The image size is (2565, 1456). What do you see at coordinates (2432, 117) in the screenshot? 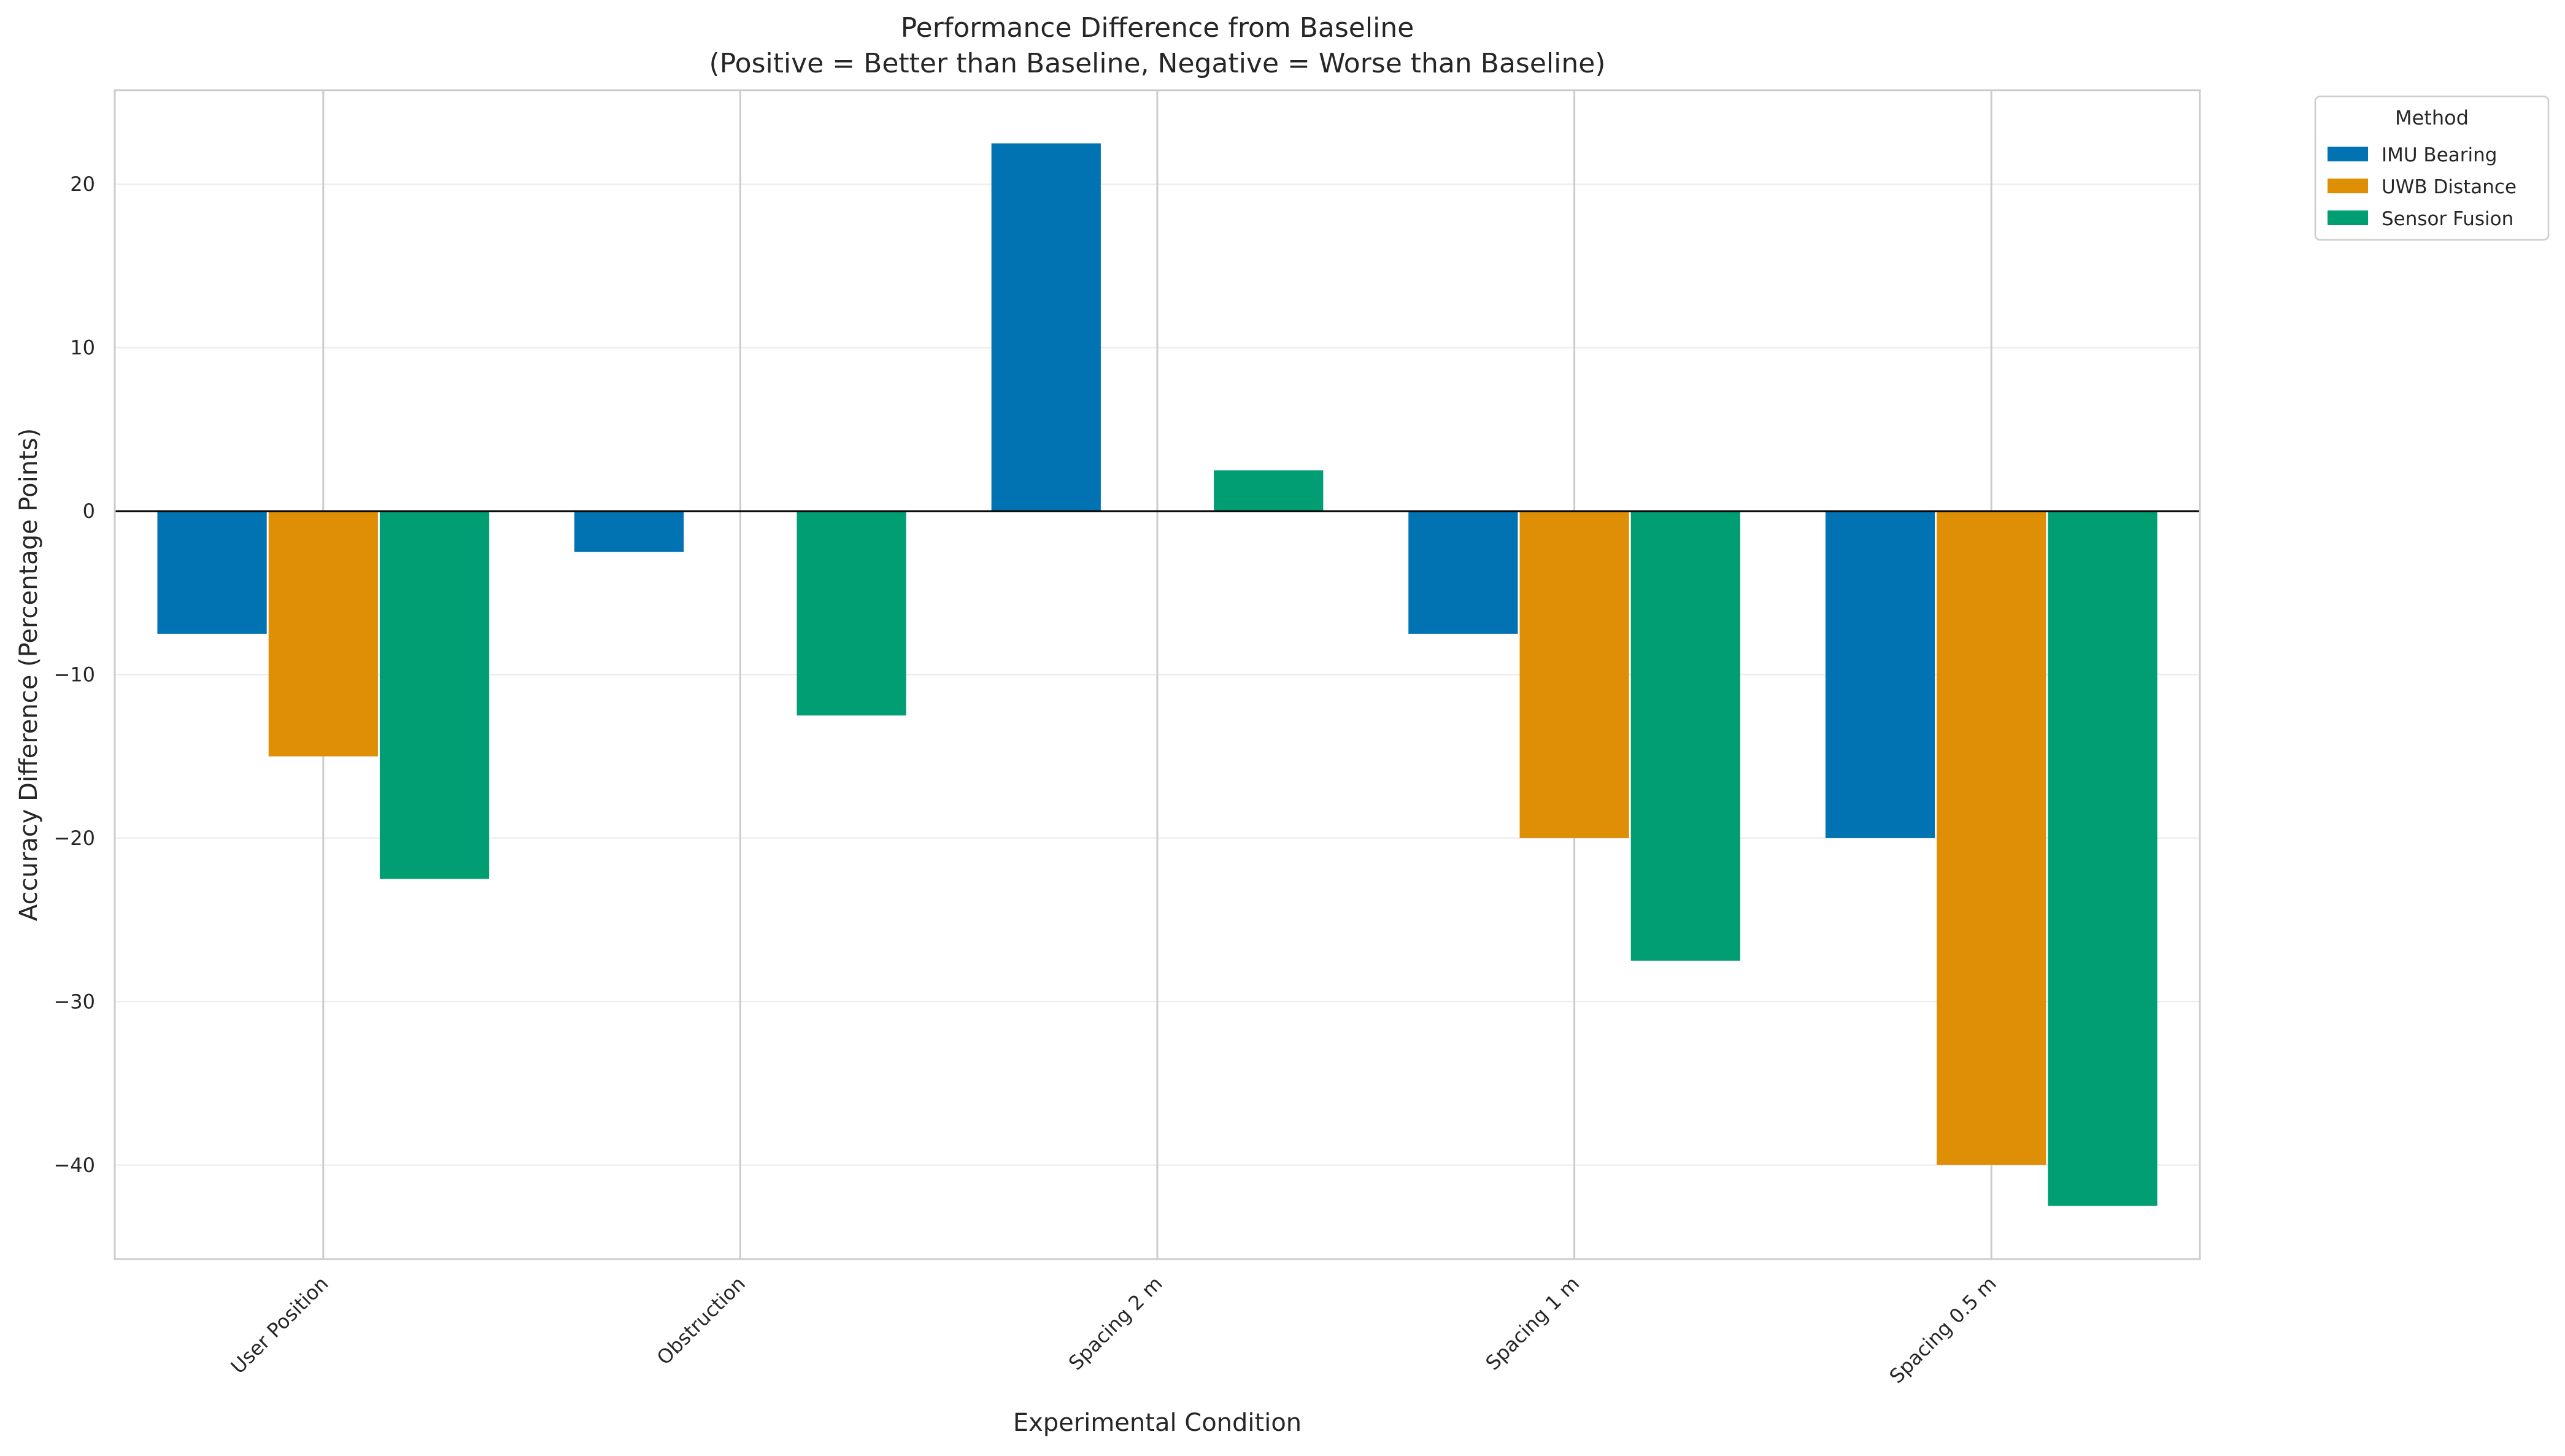
I see `legend-title: Method` at bounding box center [2432, 117].